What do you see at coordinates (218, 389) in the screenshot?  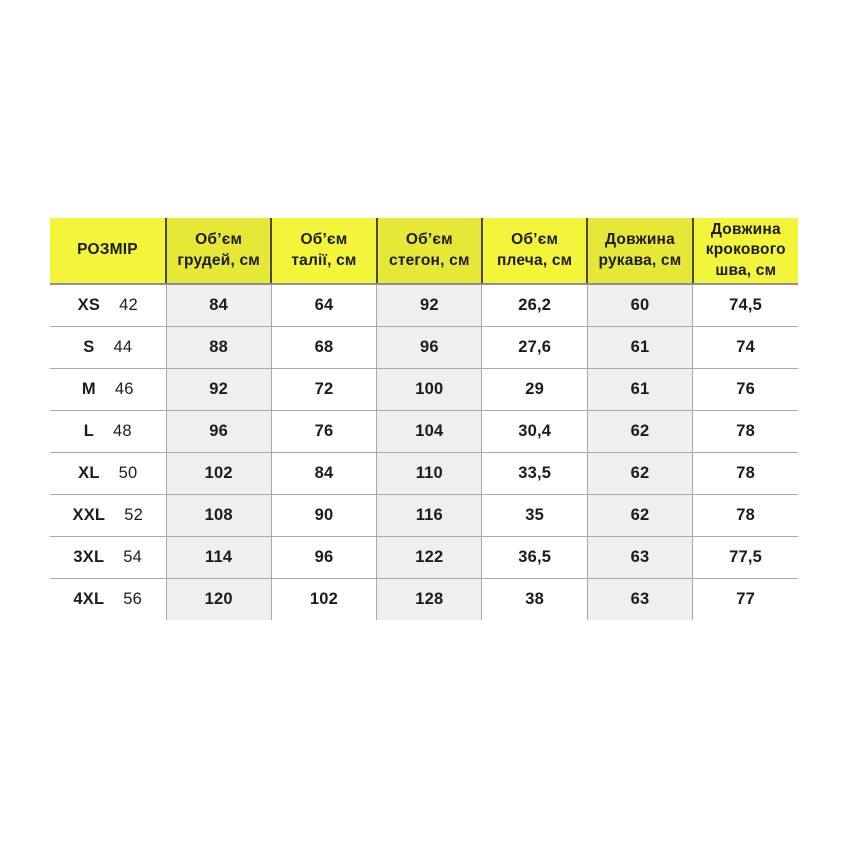 I see `cell-chest: 92` at bounding box center [218, 389].